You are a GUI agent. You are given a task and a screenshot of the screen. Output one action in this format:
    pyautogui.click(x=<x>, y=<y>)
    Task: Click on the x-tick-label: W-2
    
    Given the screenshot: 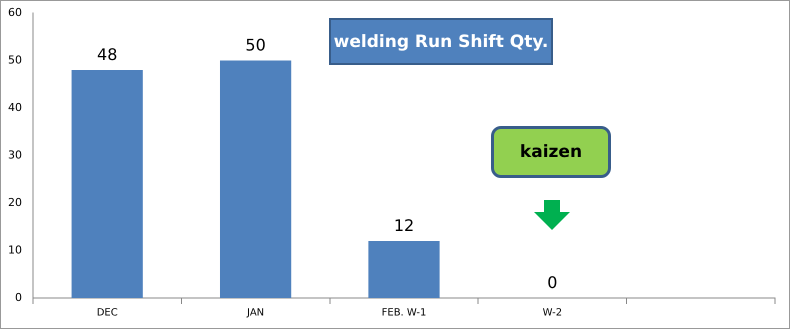 What is the action you would take?
    pyautogui.click(x=552, y=313)
    